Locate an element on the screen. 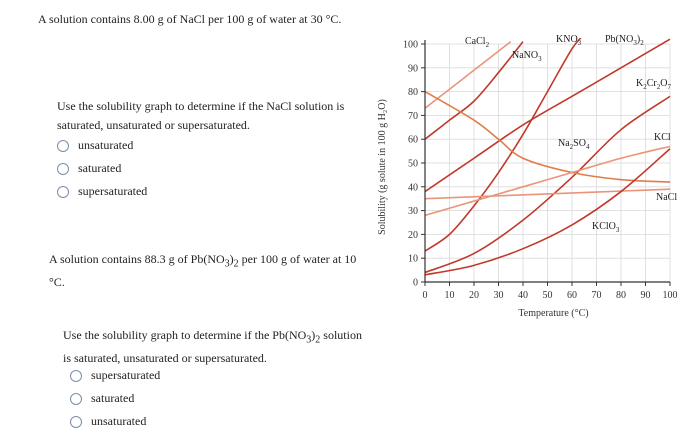 This screenshot has height=433, width=700. x-tick-label: 100 is located at coordinates (670, 295).